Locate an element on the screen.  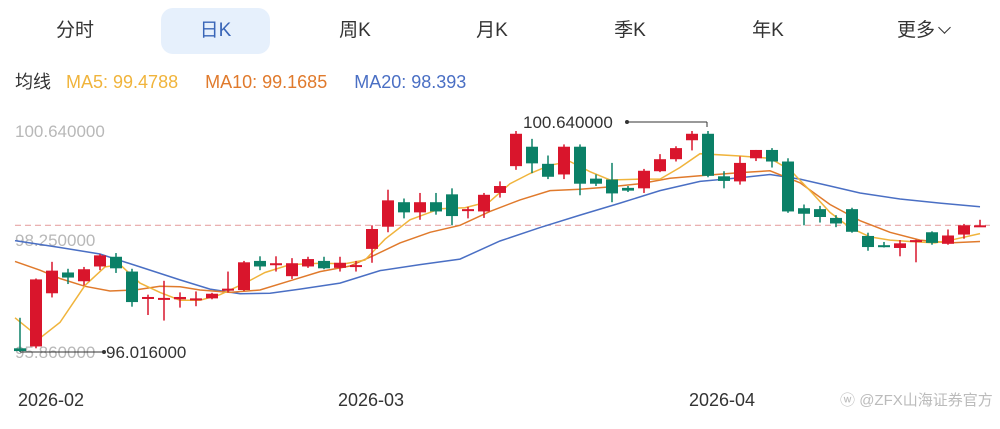
ma10-label: MA10: 99.1685 is located at coordinates (266, 82).